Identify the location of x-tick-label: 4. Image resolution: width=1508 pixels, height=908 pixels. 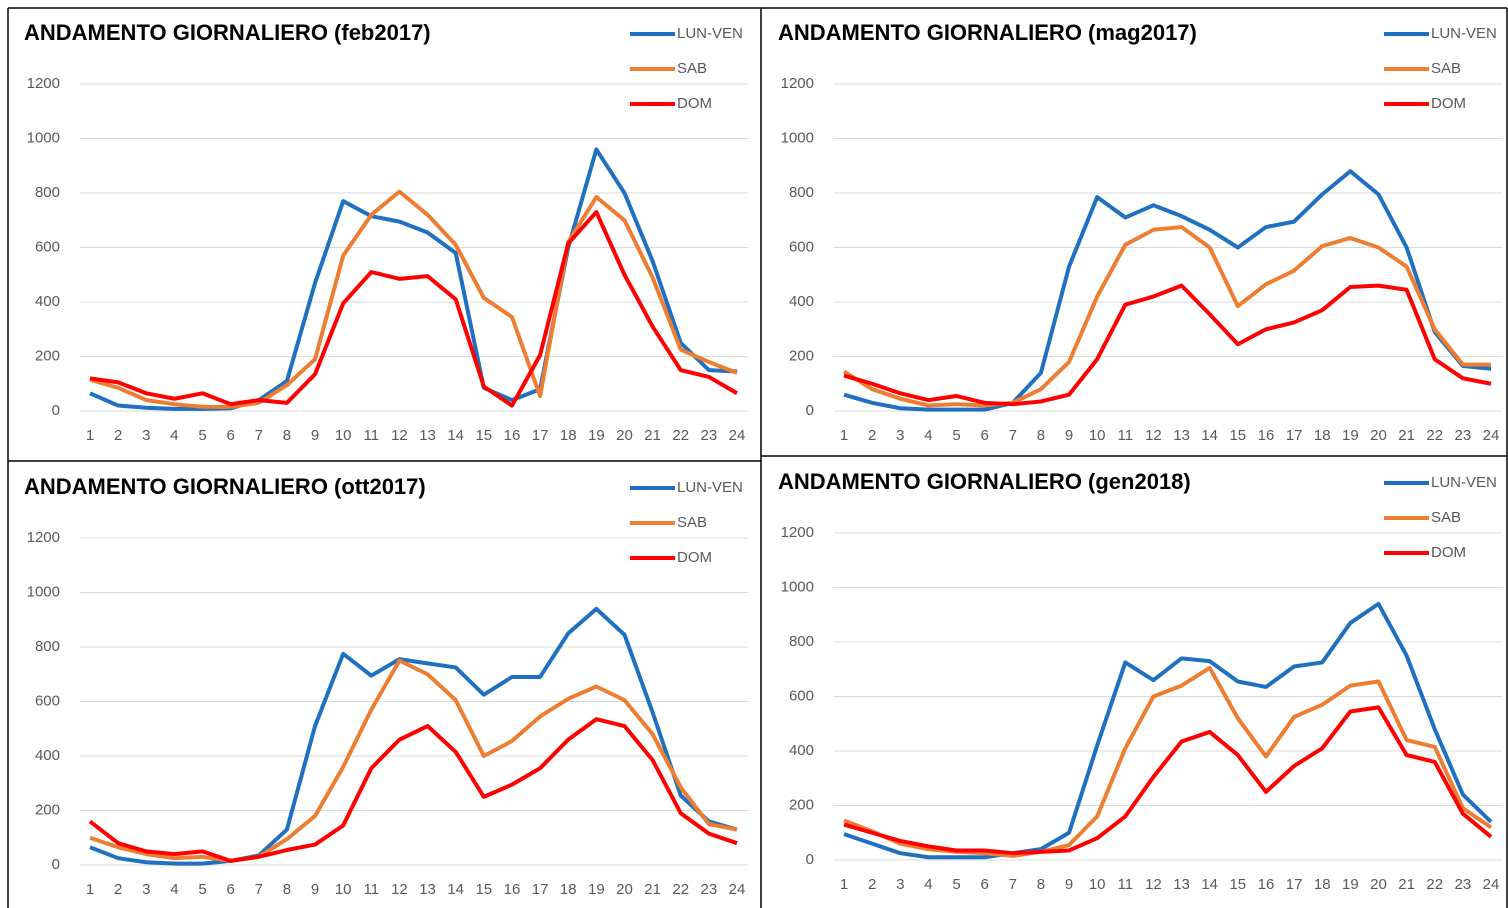
(174, 435).